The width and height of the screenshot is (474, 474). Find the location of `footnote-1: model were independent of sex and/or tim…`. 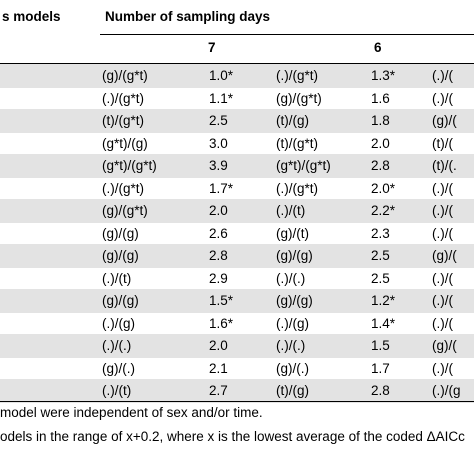

footnote-1: model were independent of sex and/or tim… is located at coordinates (131, 412).